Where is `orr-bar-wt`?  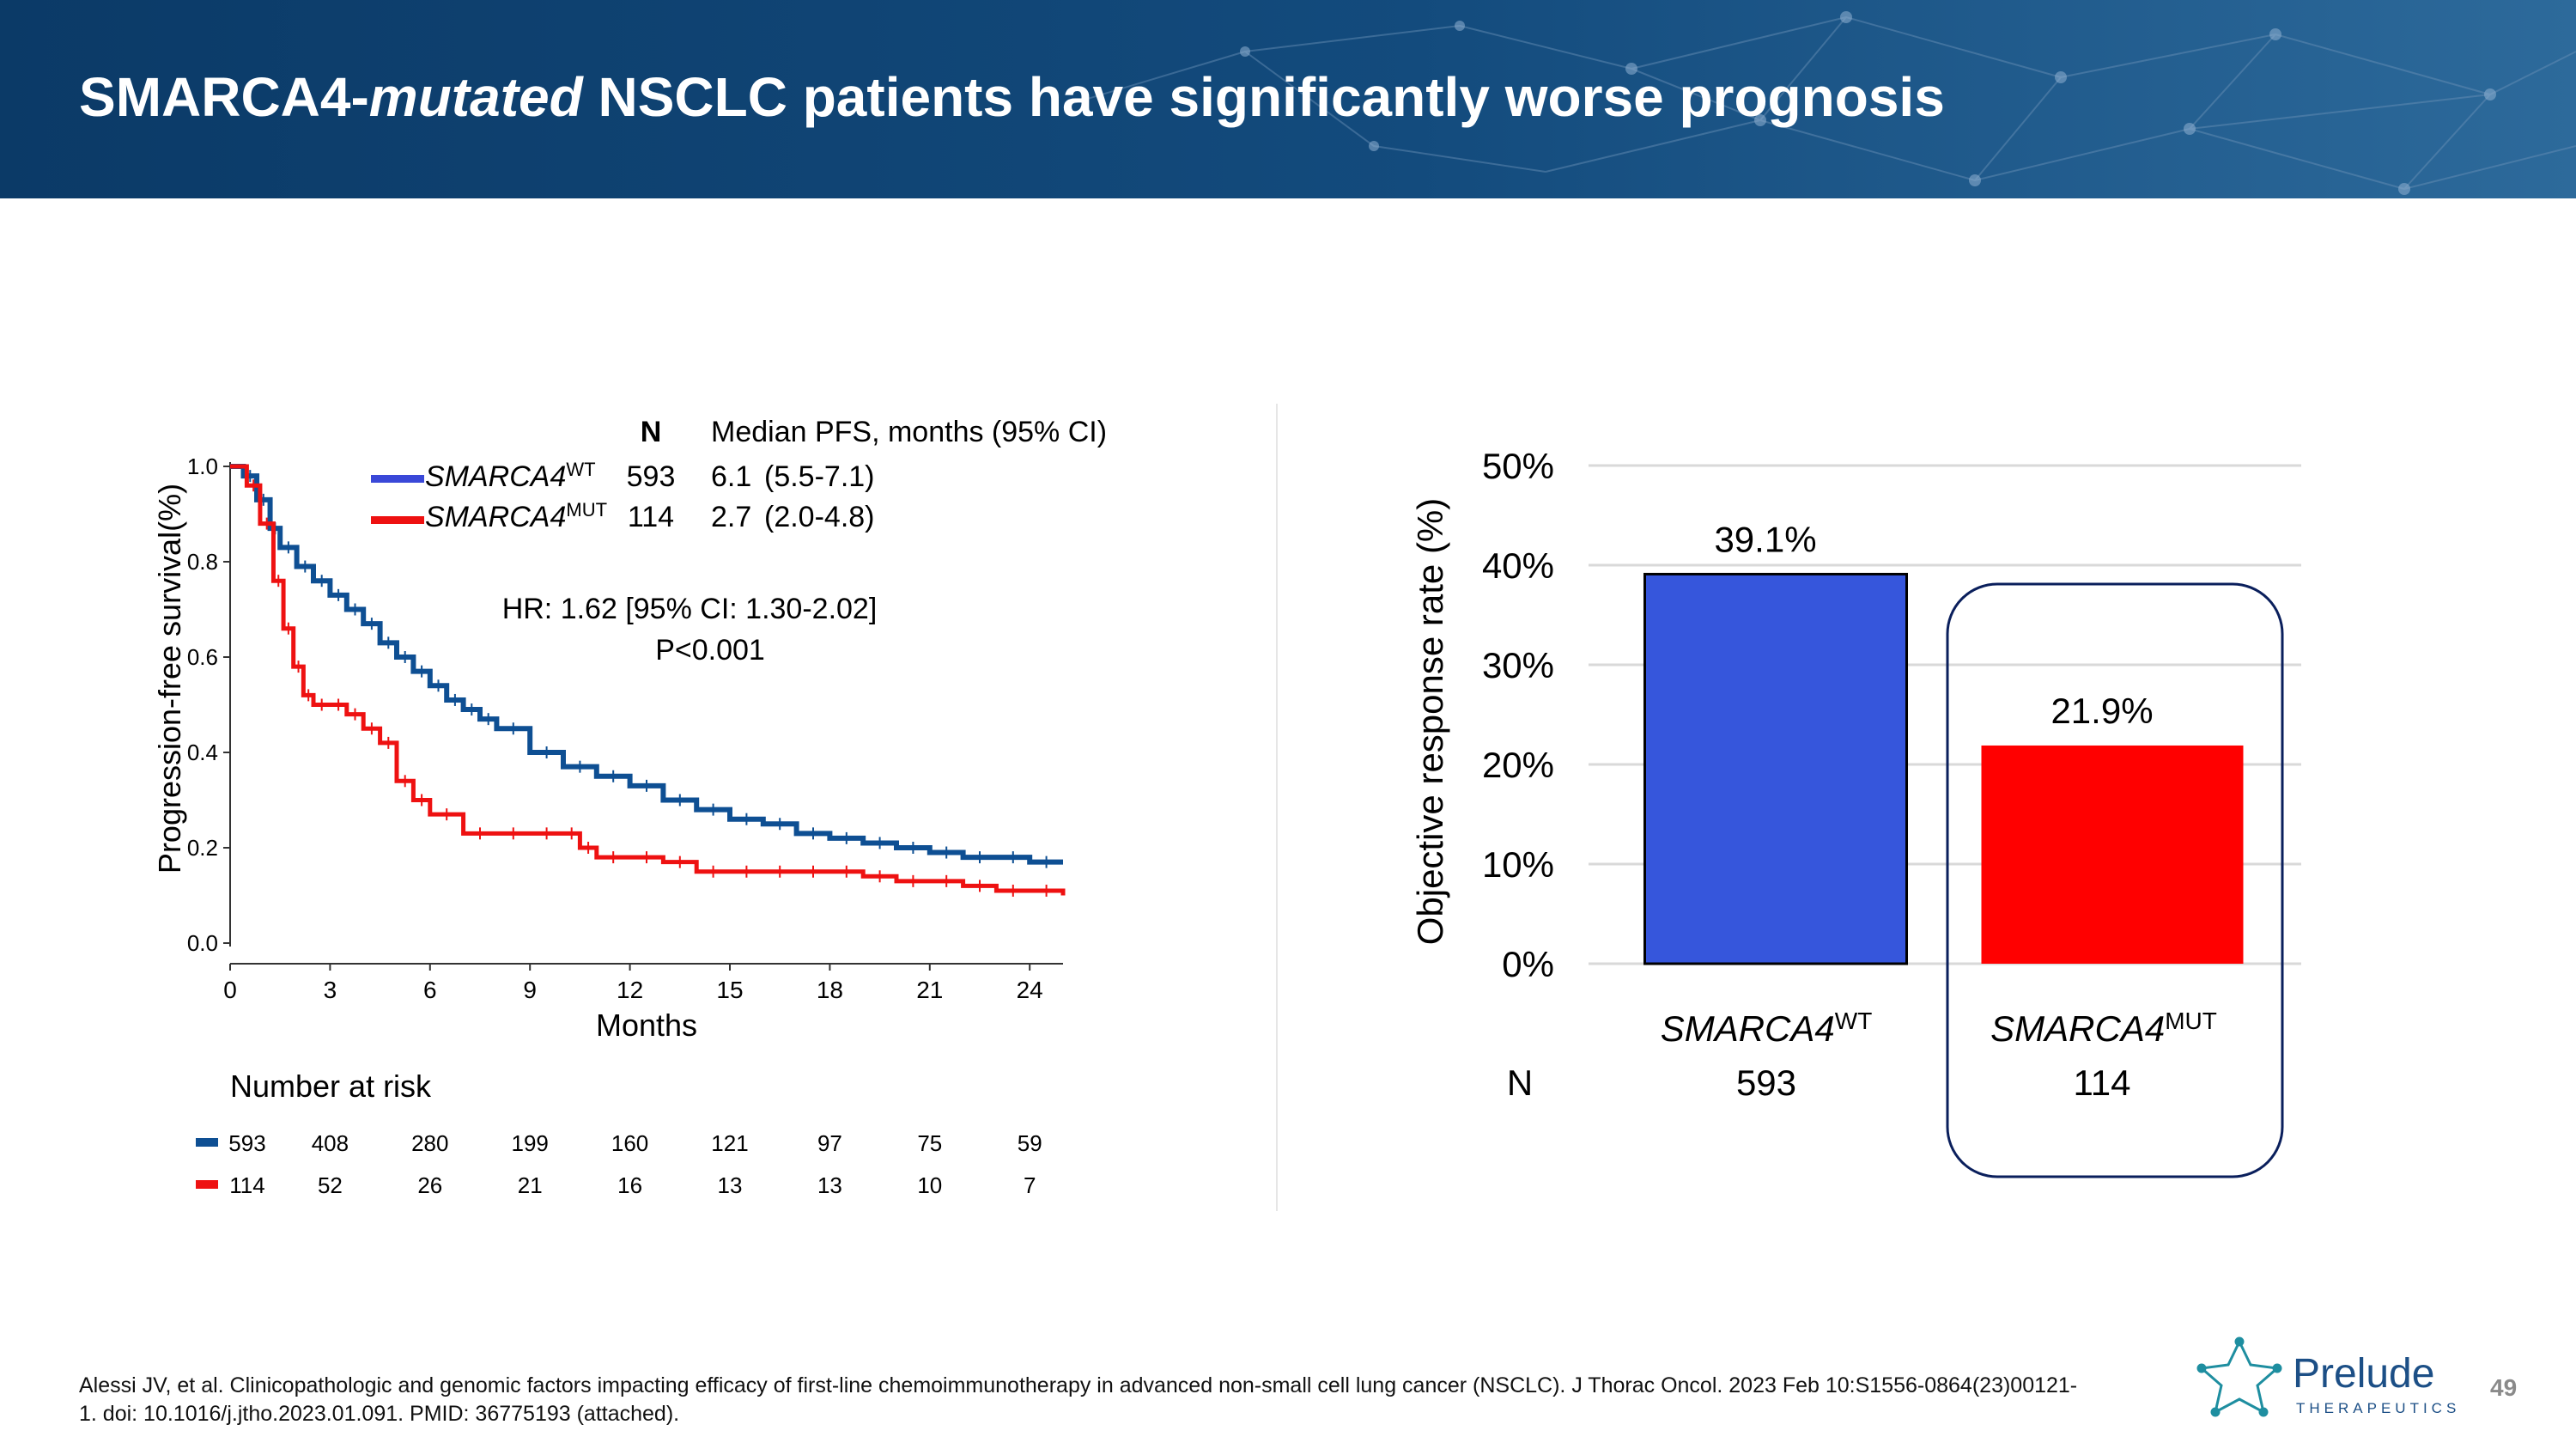 orr-bar-wt is located at coordinates (1776, 768).